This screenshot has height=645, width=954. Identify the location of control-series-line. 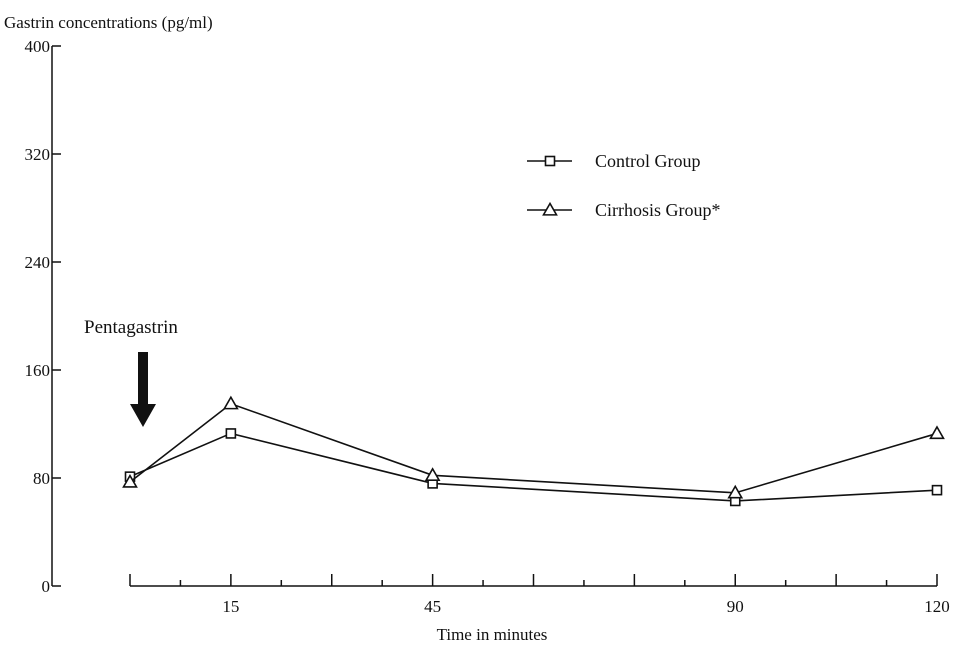
(533, 467).